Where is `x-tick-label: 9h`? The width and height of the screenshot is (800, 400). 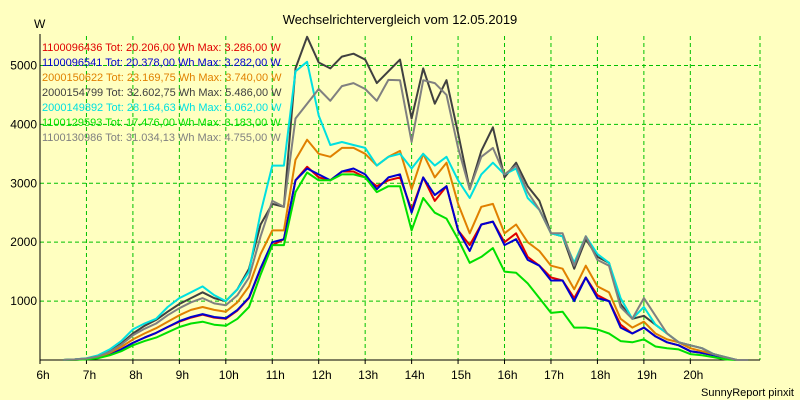
x-tick-label: 9h is located at coordinates (182, 375).